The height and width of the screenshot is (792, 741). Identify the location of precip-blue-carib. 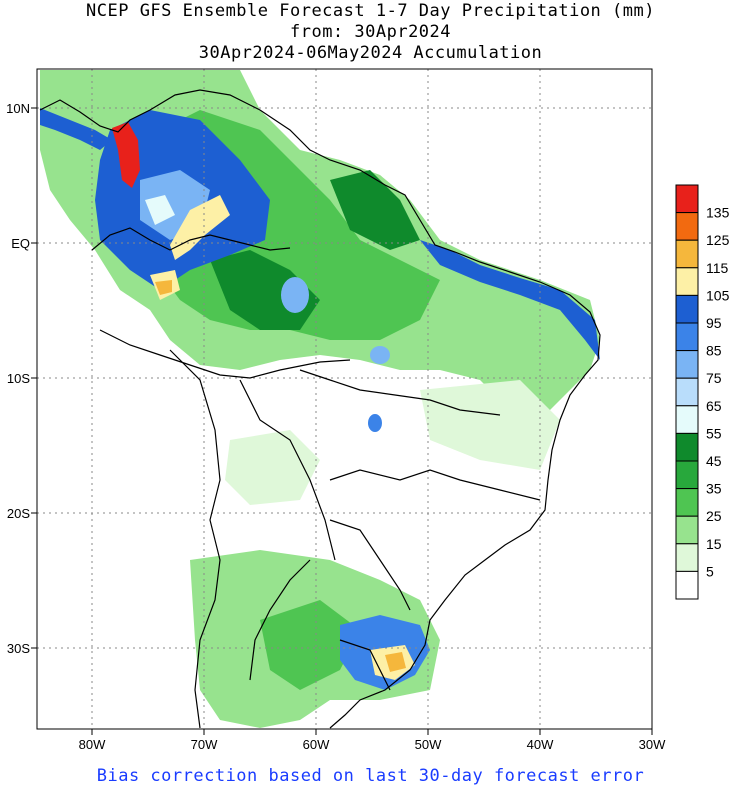
(76, 129).